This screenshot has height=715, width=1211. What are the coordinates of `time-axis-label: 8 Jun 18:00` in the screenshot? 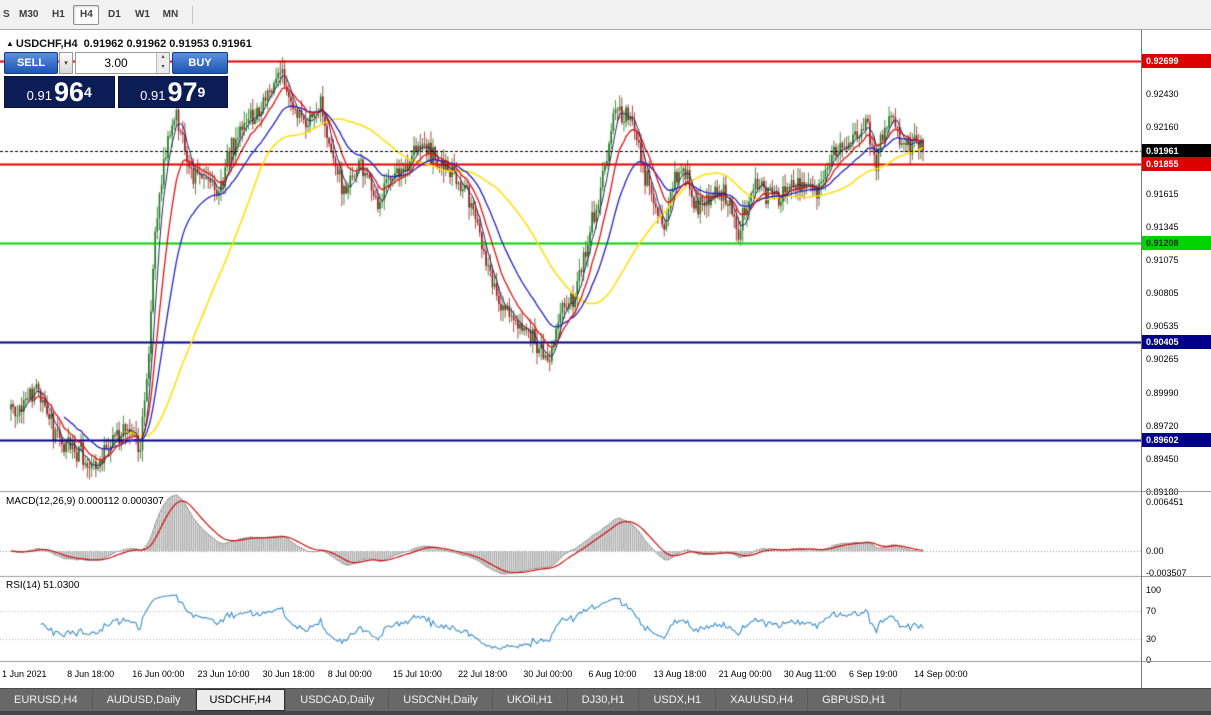 It's located at (91, 674).